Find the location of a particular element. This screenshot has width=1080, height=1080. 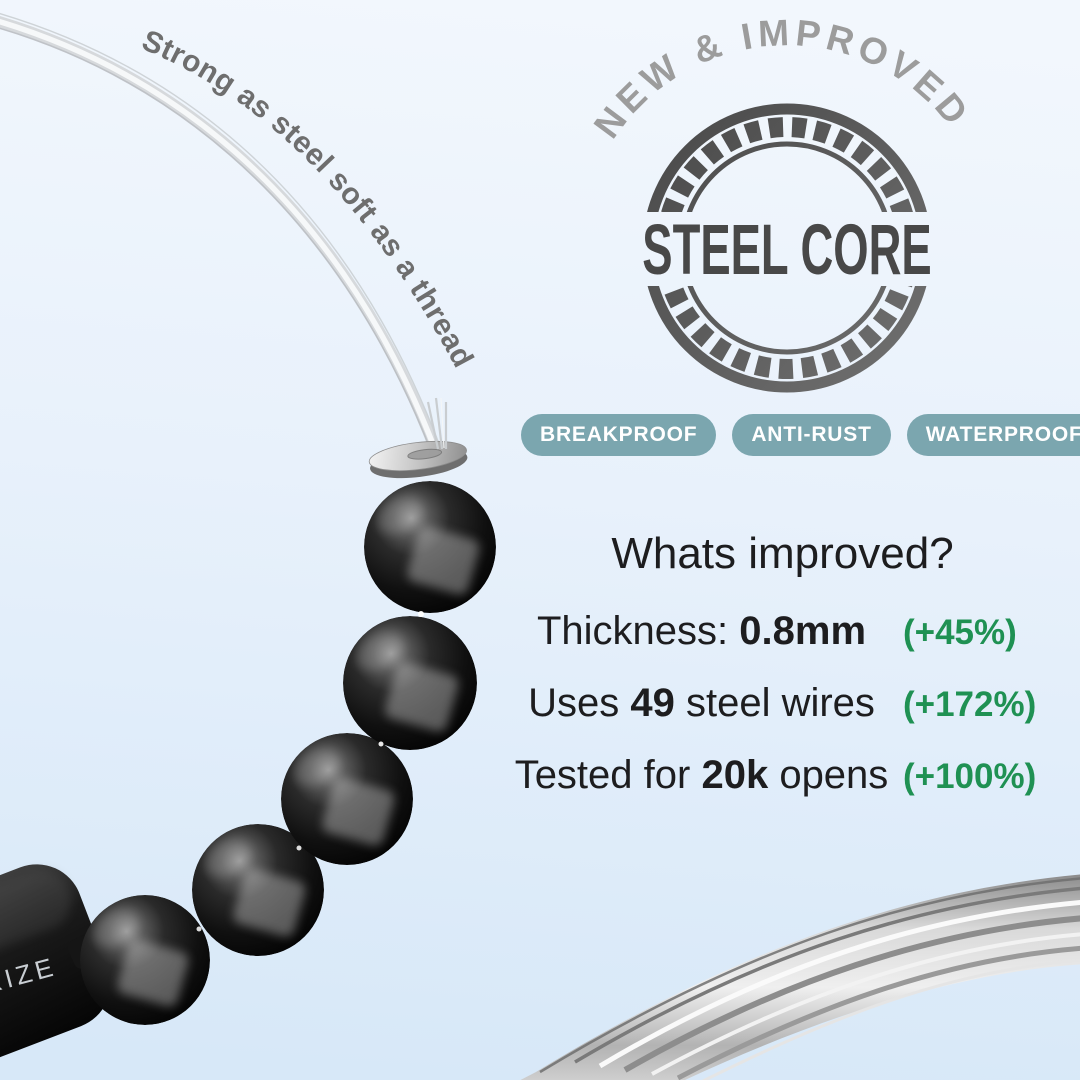

improvement-row-tested: Tested for 20k opens (+100%) is located at coordinates (772, 775).